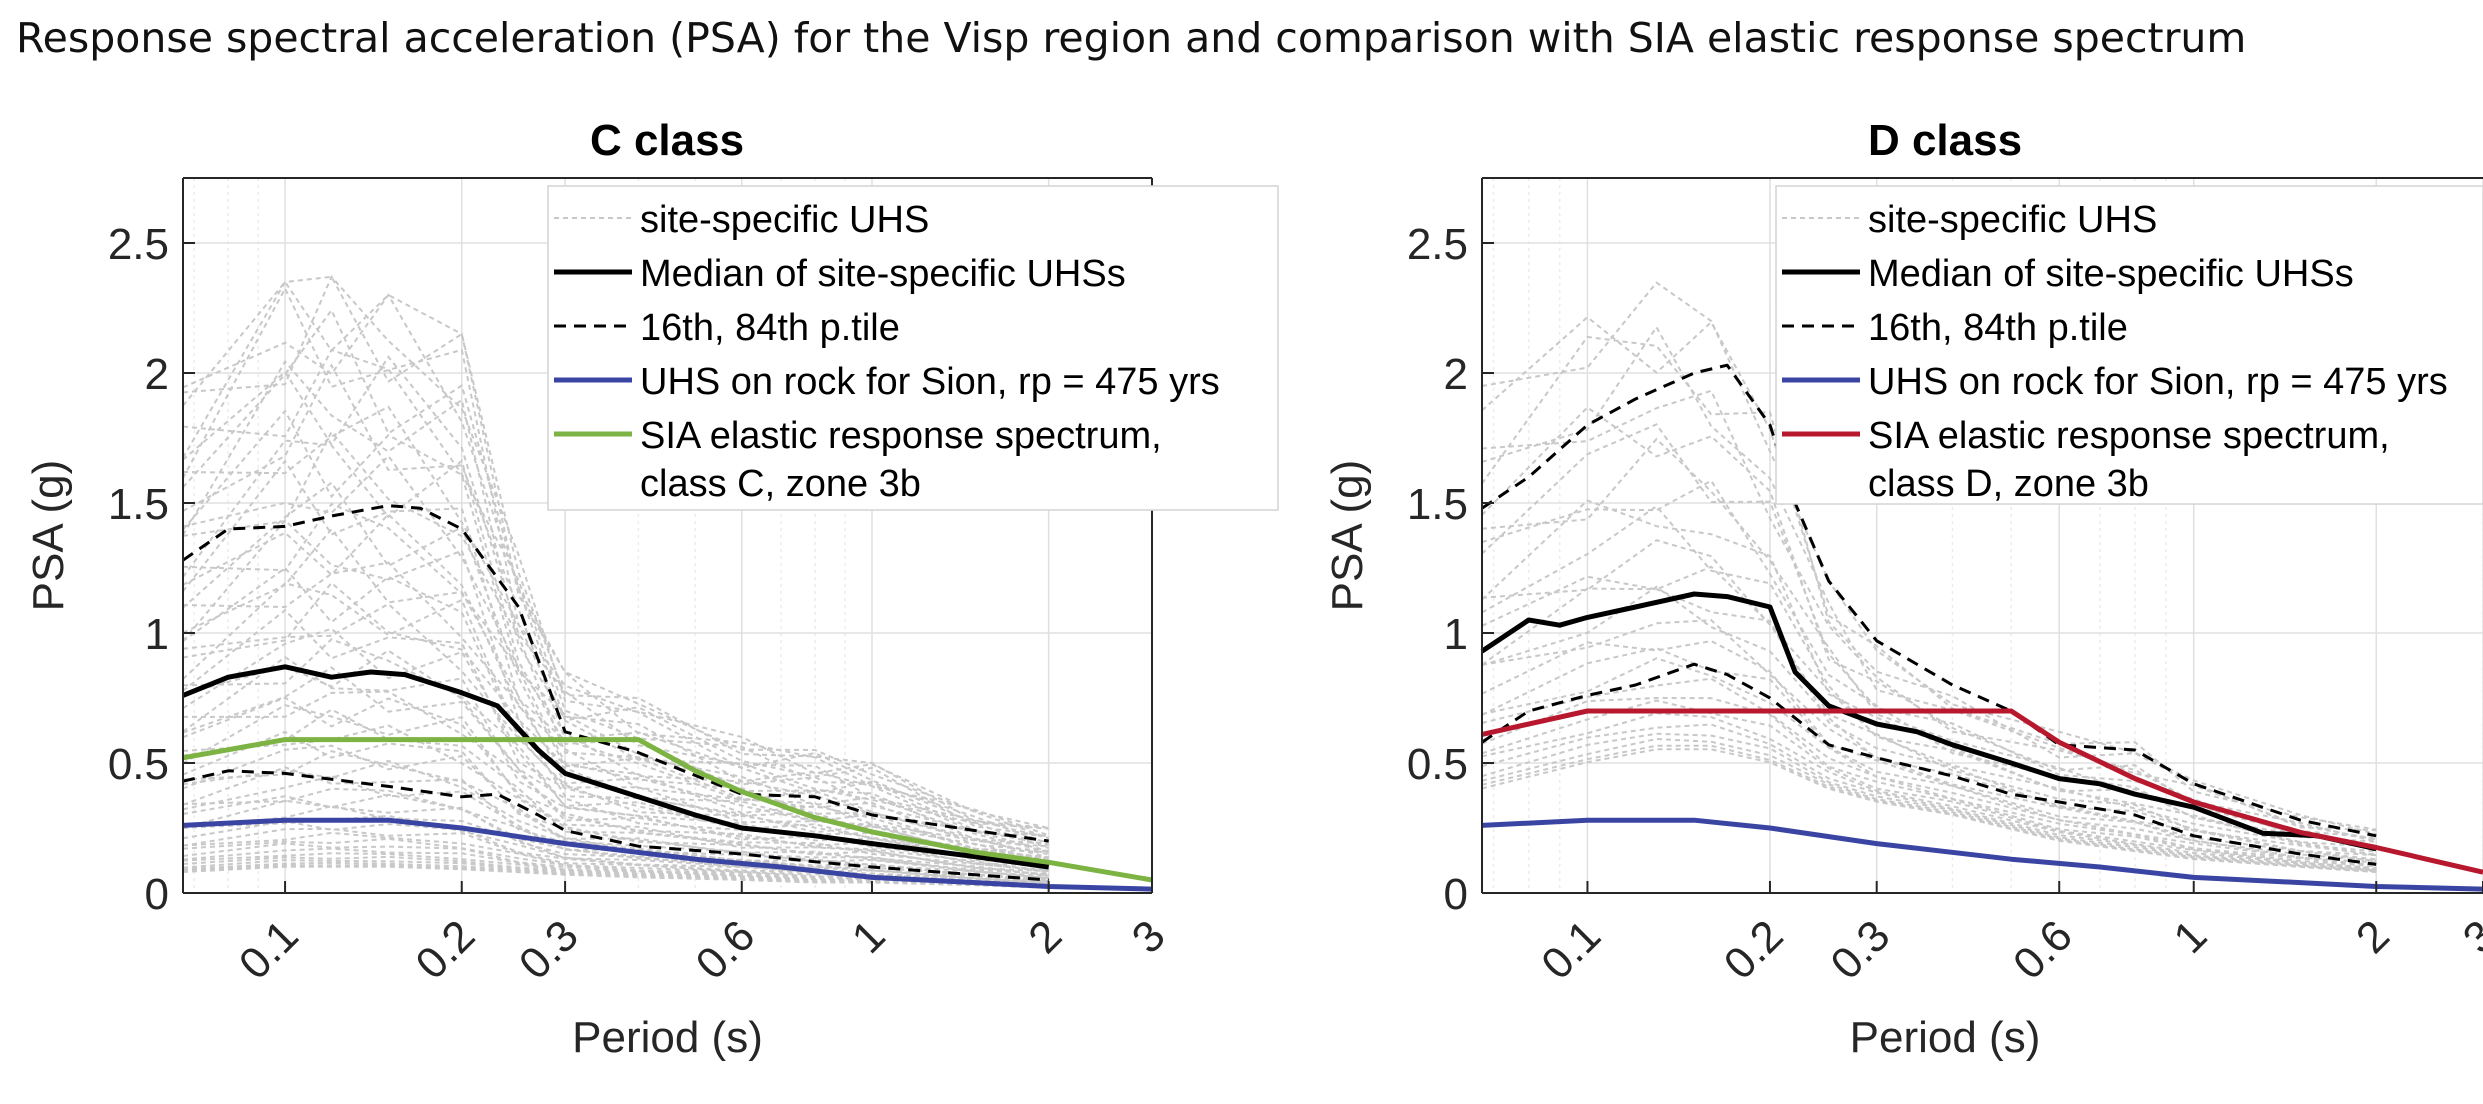 The width and height of the screenshot is (2483, 1104). I want to click on y-tick-label: 0.5, so click(138, 764).